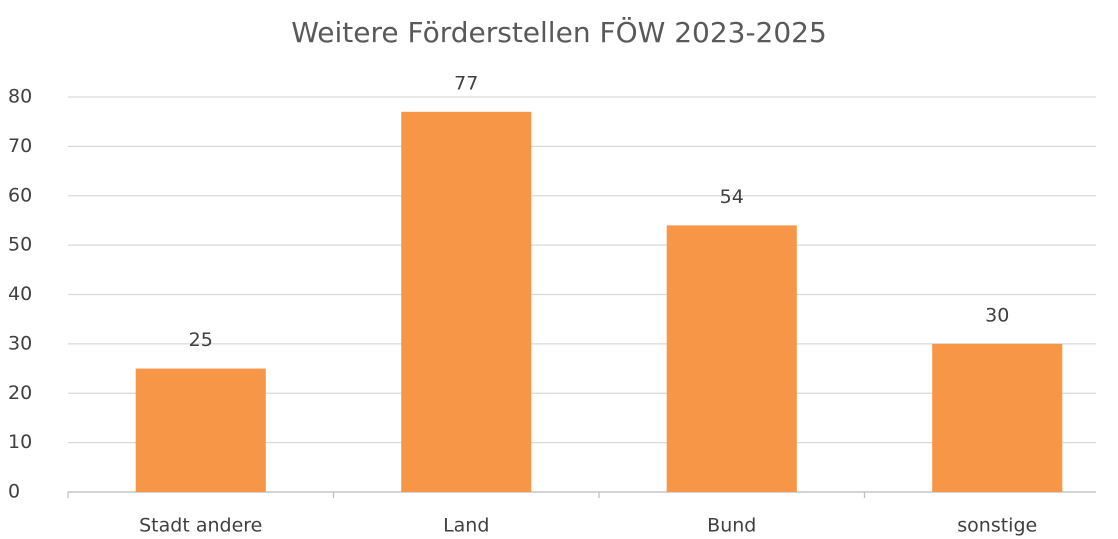  What do you see at coordinates (997, 526) in the screenshot?
I see `x-tick-label: sonstige` at bounding box center [997, 526].